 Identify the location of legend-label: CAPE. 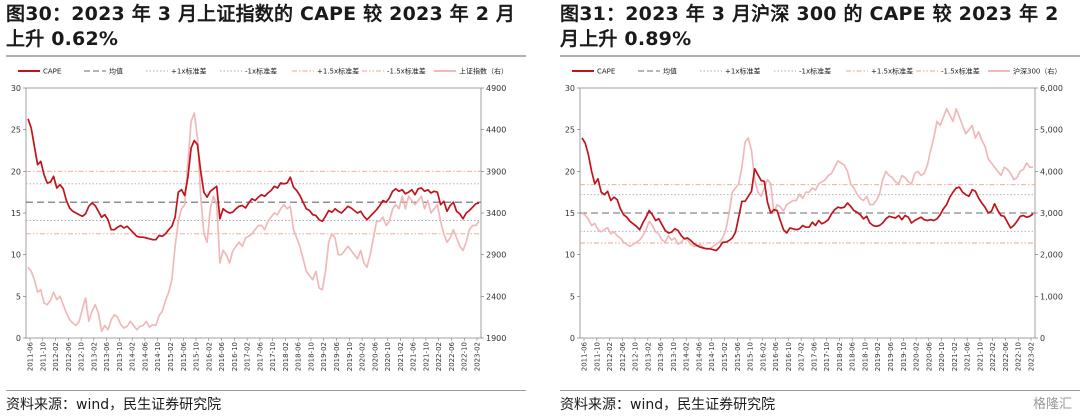
(606, 72).